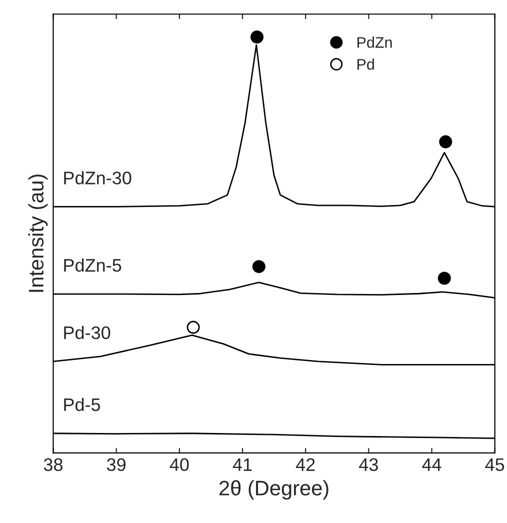 The width and height of the screenshot is (507, 523). Describe the element at coordinates (375, 42) in the screenshot. I see `legend-label: PdZn` at that location.